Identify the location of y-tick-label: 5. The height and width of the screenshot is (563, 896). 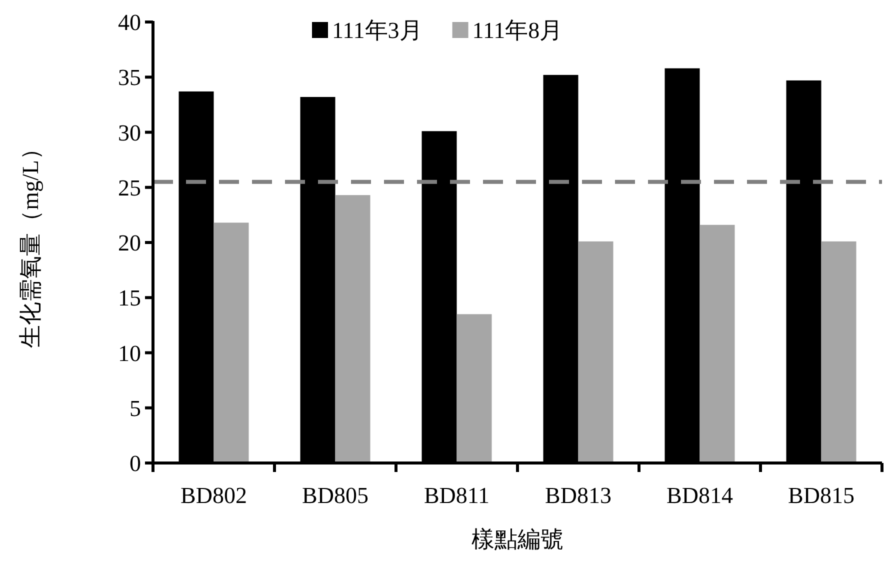
(135, 408).